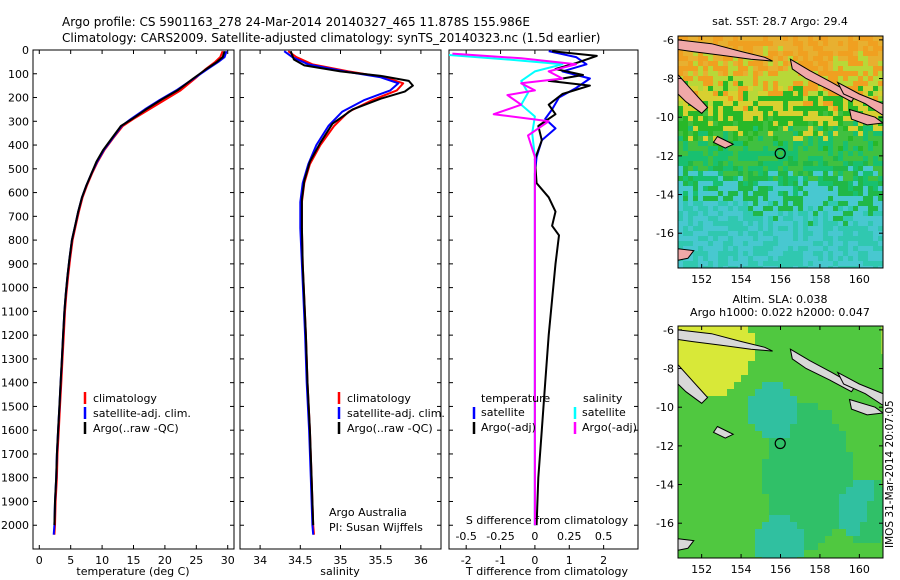 This screenshot has width=900, height=580. What do you see at coordinates (18, 193) in the screenshot?
I see `depth-tick-label: 600` at bounding box center [18, 193].